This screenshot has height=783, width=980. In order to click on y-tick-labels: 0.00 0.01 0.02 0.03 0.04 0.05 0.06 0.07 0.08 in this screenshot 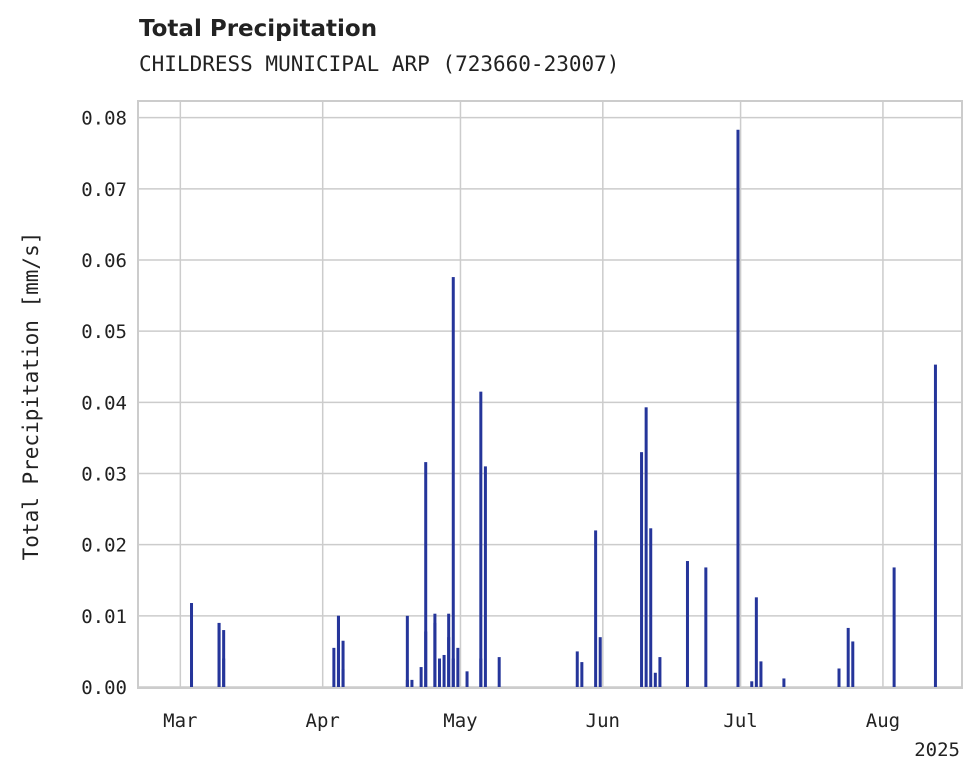, I will do `click(104, 403)`.